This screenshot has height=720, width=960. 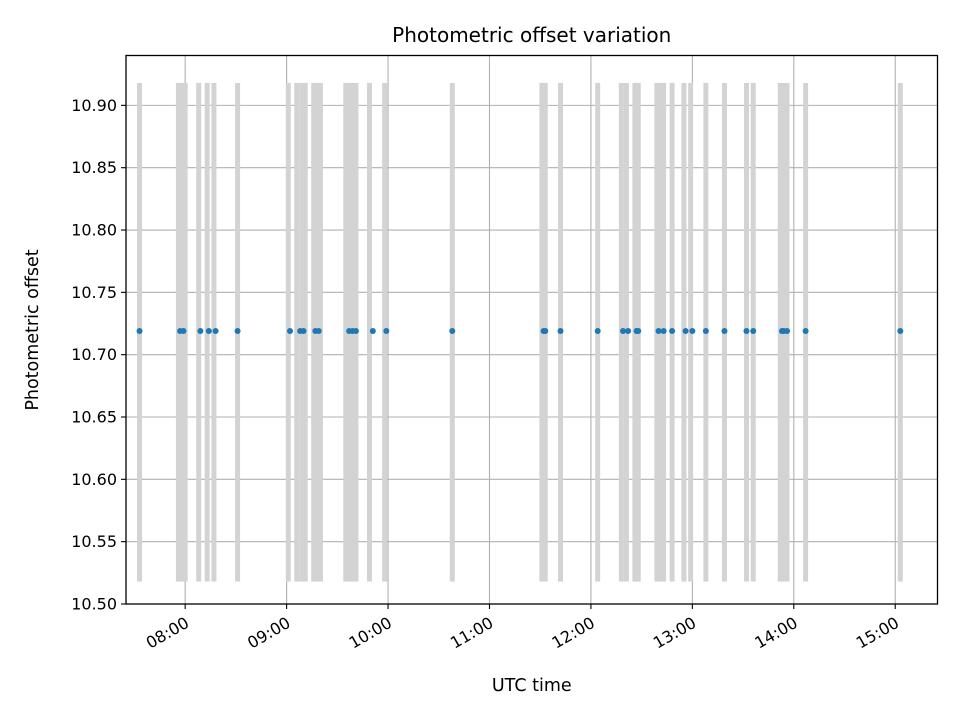 I want to click on data-points, so click(x=520, y=330).